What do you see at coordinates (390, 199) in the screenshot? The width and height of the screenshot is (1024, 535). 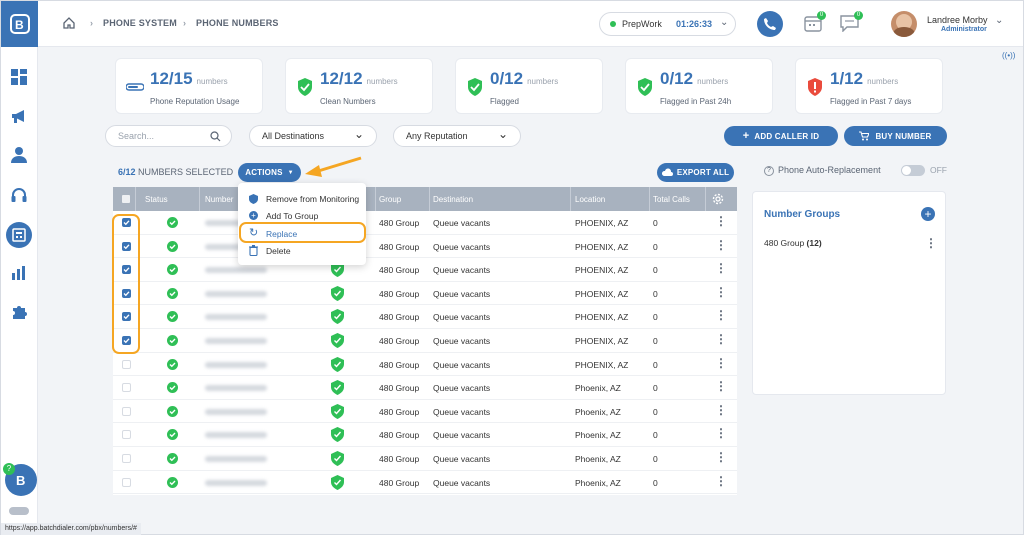 I see `col-group: Group` at bounding box center [390, 199].